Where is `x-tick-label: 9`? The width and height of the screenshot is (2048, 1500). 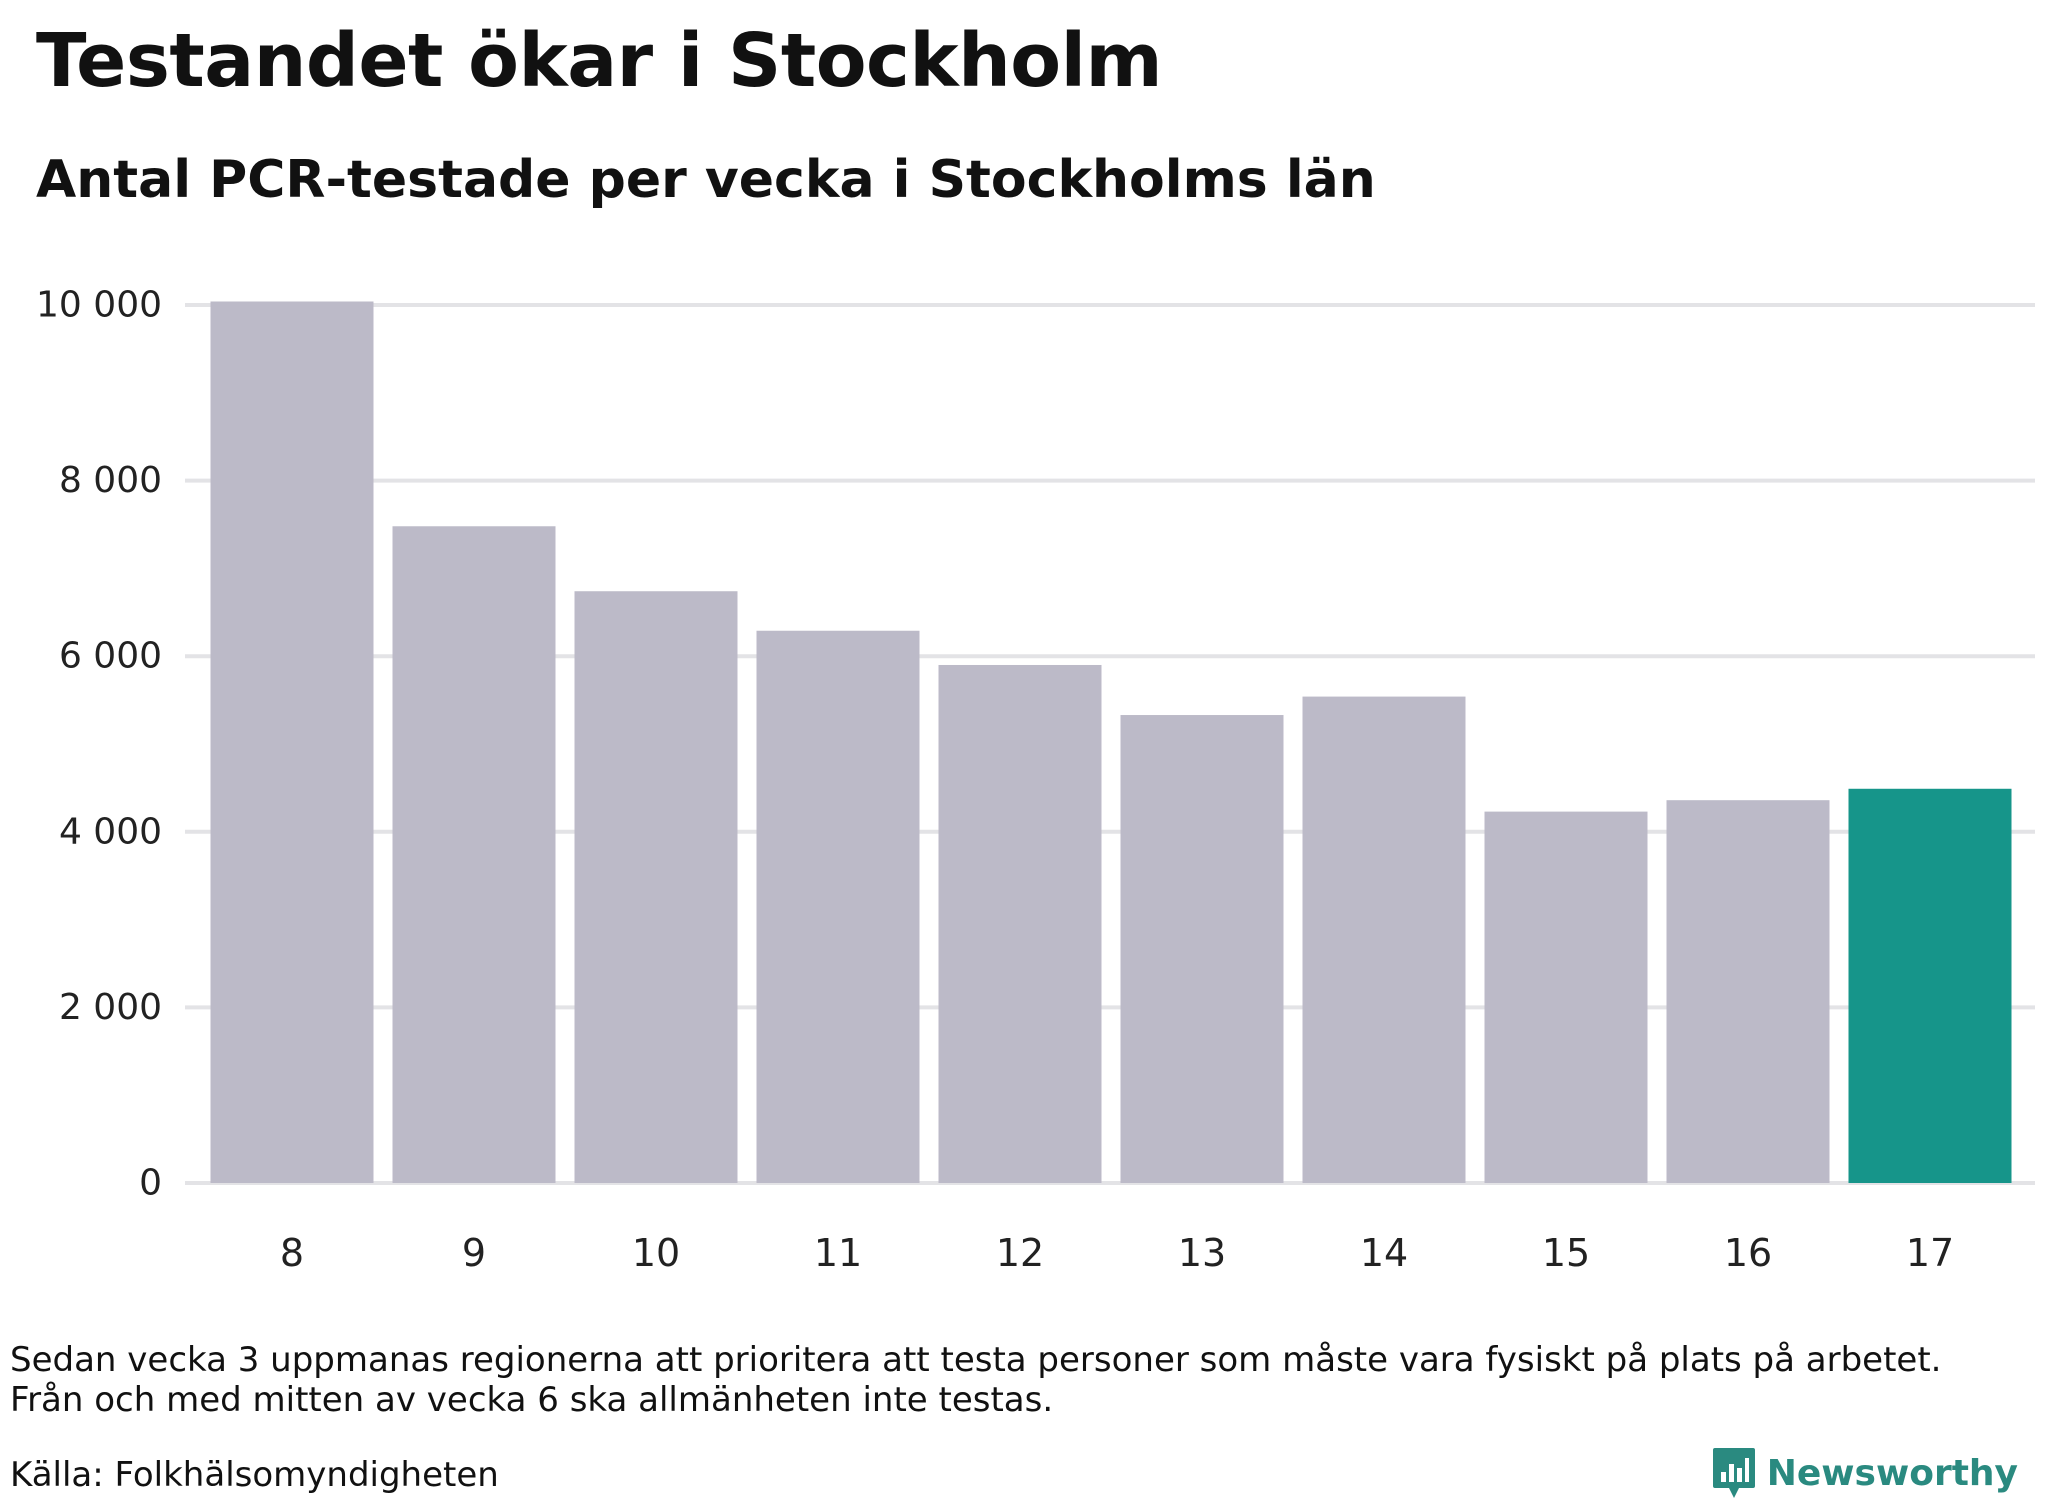 x-tick-label: 9 is located at coordinates (474, 1253).